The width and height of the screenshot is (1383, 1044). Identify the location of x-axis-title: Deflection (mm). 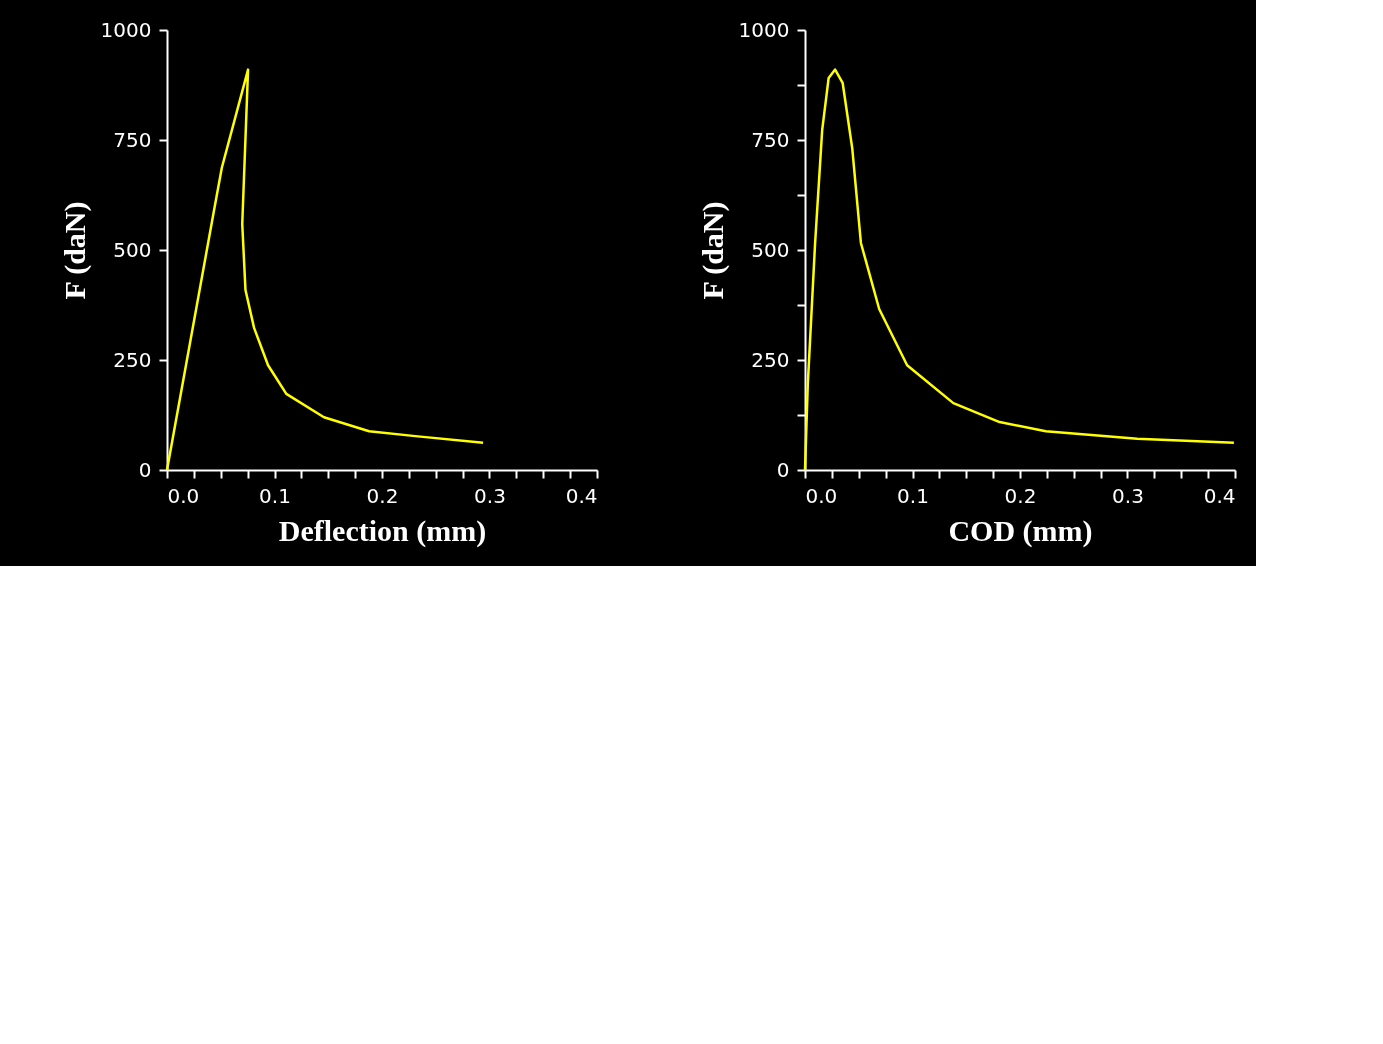
(382, 530).